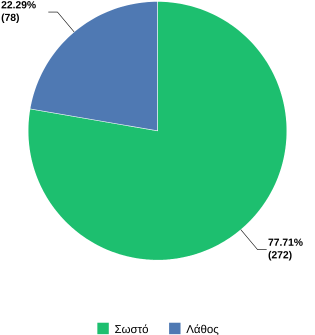 The image size is (315, 335). Describe the element at coordinates (19, 12) in the screenshot. I see `data-label: 22.29% (78)` at that location.